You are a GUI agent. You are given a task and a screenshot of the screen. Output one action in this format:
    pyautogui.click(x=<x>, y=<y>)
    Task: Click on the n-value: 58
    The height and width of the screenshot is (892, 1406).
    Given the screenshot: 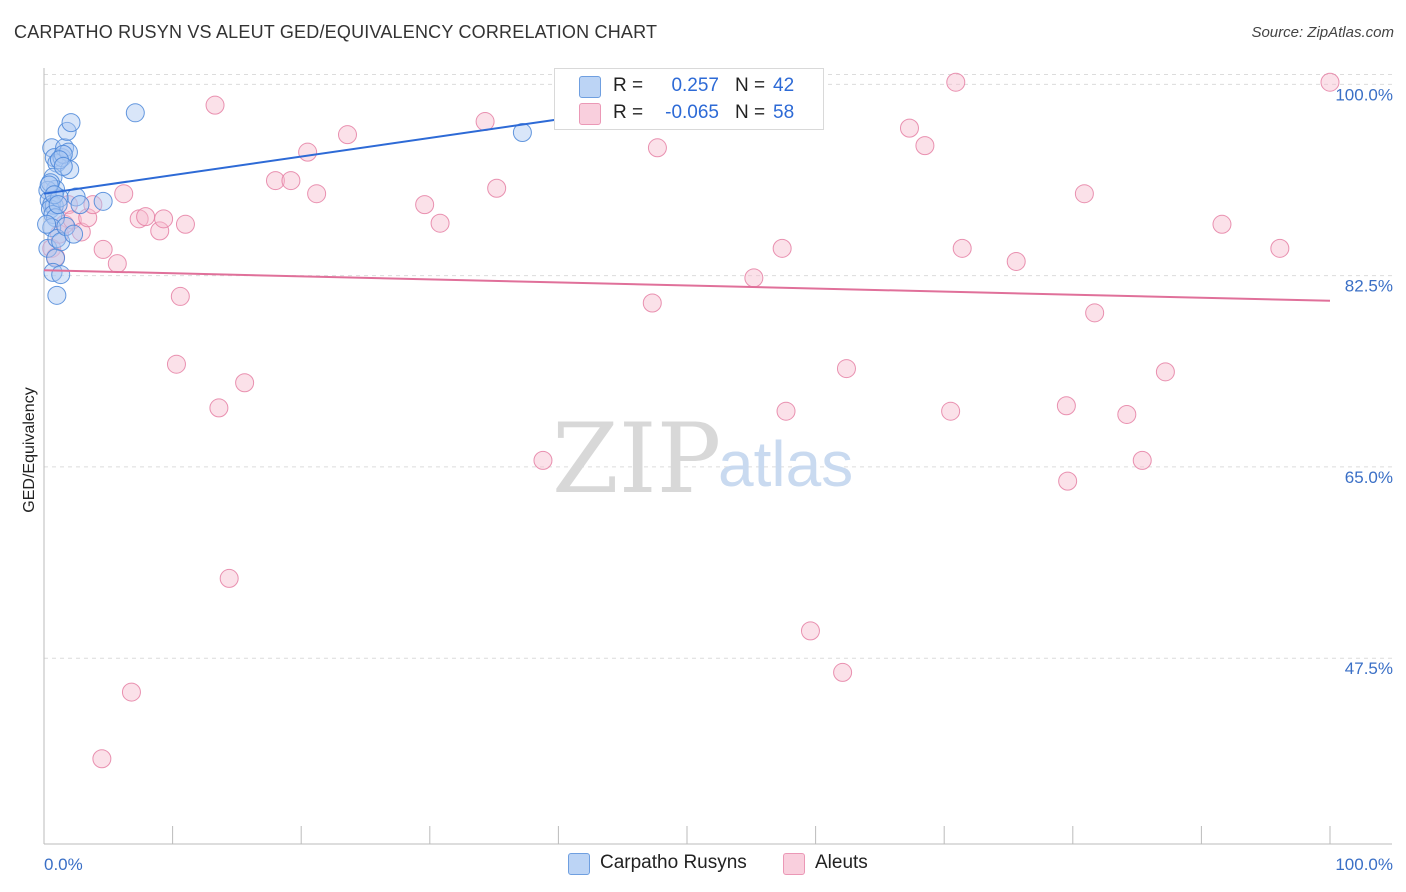 What is the action you would take?
    pyautogui.click(x=784, y=112)
    